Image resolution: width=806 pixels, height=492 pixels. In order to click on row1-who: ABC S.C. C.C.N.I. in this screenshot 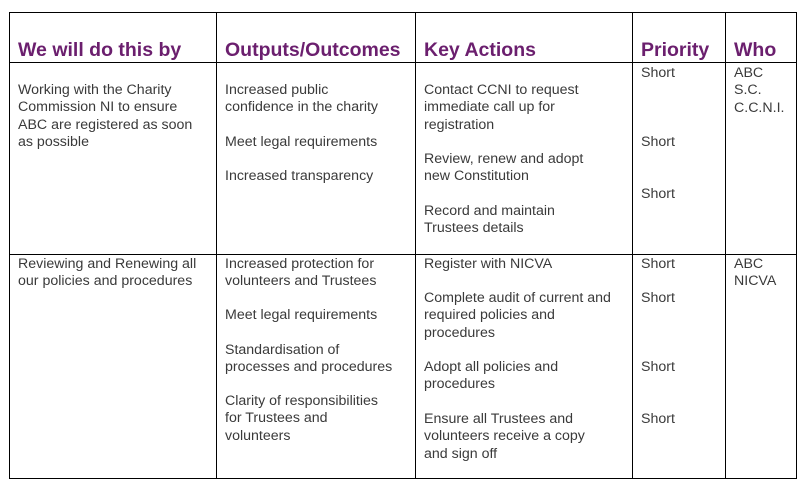, I will do `click(759, 90)`.